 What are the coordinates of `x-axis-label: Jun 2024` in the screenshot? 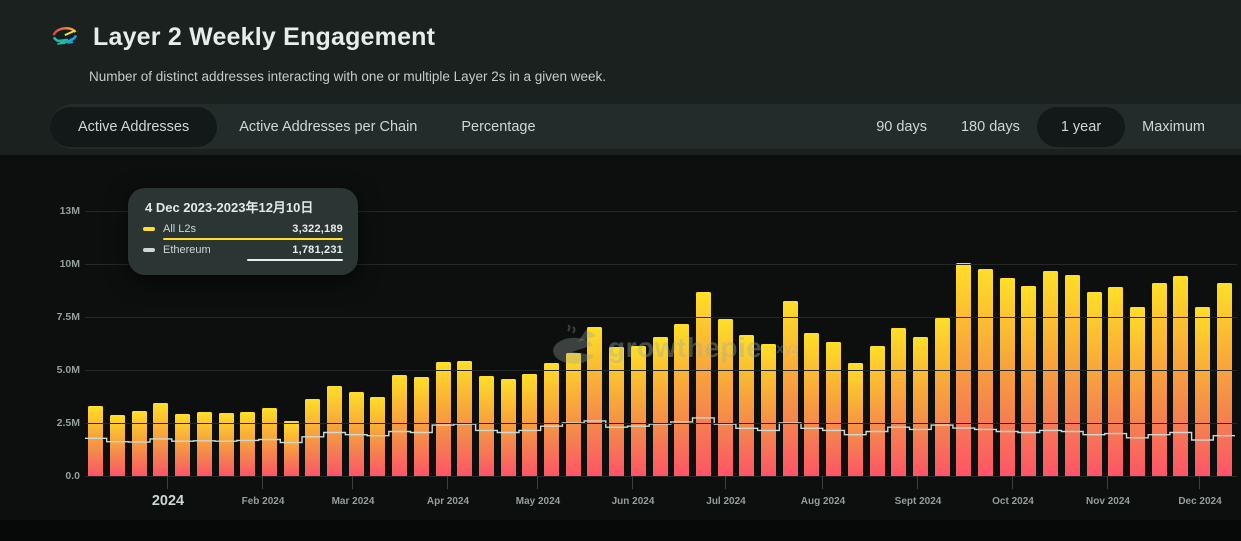 It's located at (633, 501).